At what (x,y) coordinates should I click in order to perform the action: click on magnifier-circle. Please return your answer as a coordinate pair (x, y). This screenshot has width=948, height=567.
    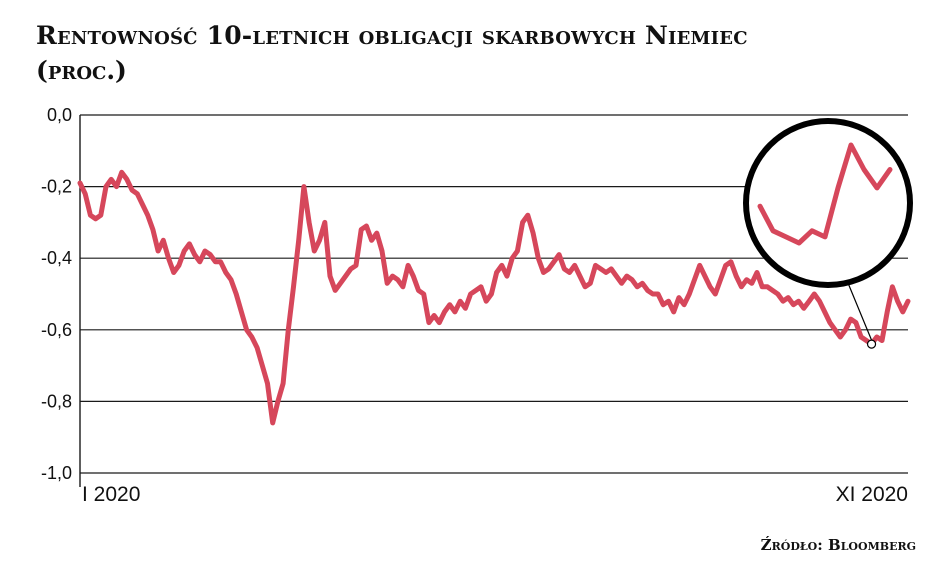
    Looking at the image, I should click on (828, 203).